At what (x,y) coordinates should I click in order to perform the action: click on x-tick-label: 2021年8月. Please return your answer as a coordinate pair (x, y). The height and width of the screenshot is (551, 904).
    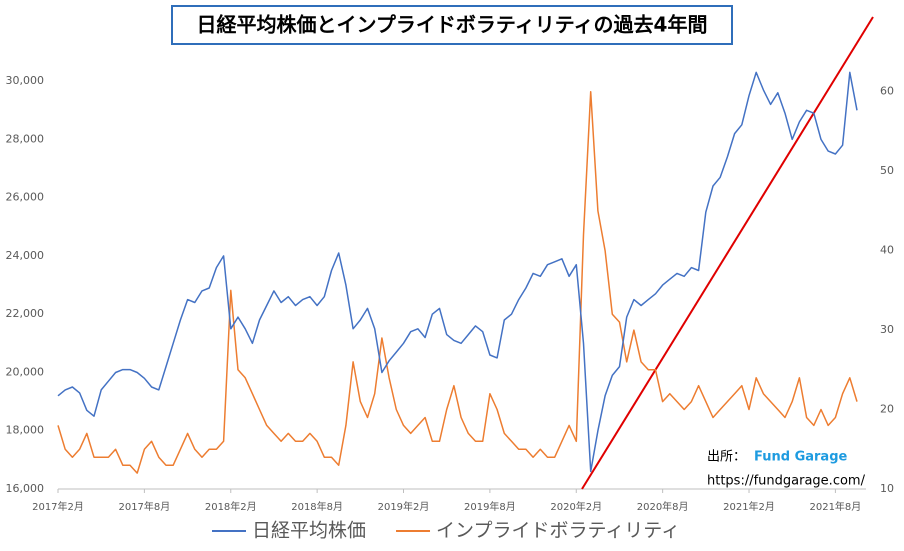
    Looking at the image, I should click on (835, 506).